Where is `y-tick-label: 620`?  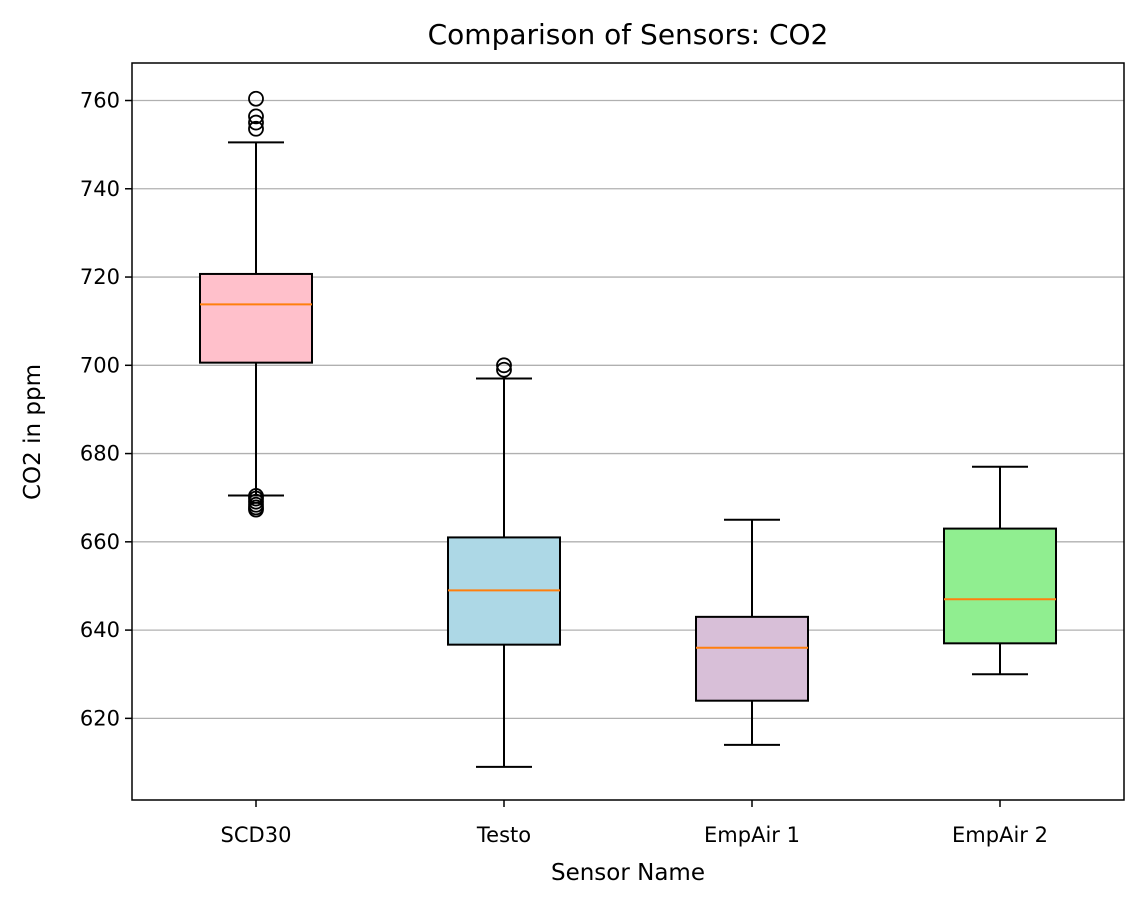
y-tick-label: 620 is located at coordinates (100, 718).